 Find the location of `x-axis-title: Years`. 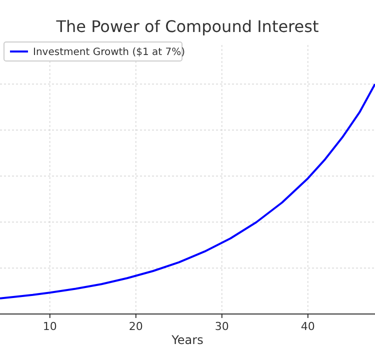

x-axis-title: Years is located at coordinates (187, 340).